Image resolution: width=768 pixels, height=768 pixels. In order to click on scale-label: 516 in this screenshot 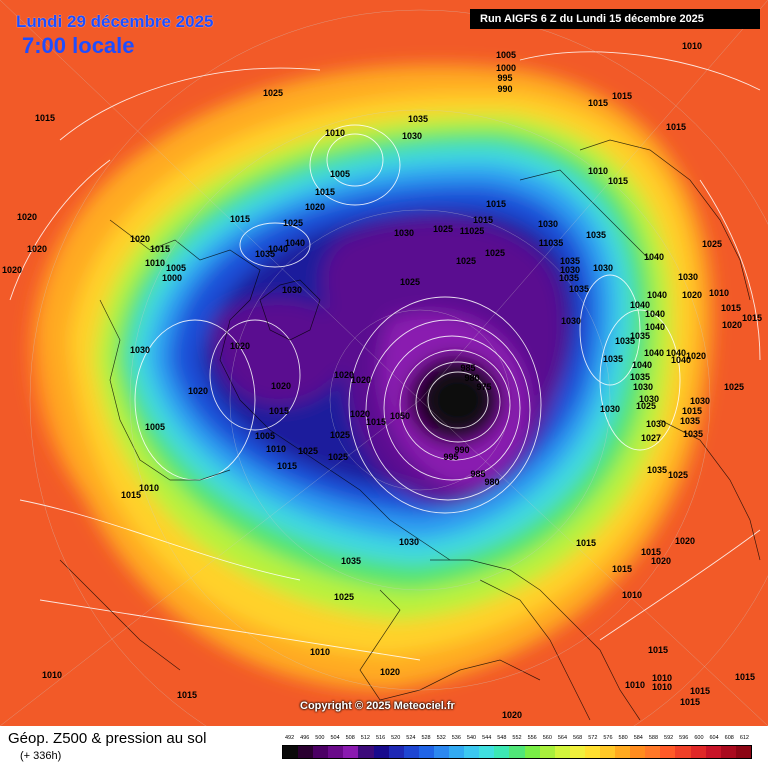, I will do `click(380, 738)`.